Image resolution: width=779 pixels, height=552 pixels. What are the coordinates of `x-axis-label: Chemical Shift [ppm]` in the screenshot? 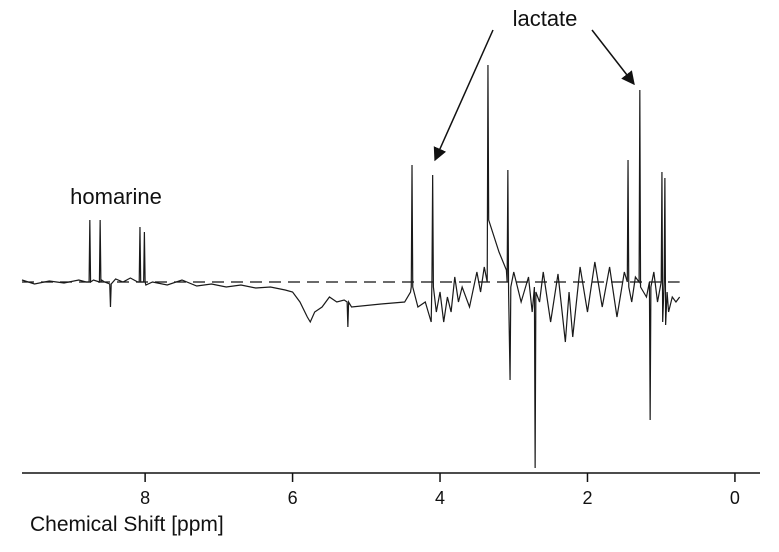 It's located at (127, 524).